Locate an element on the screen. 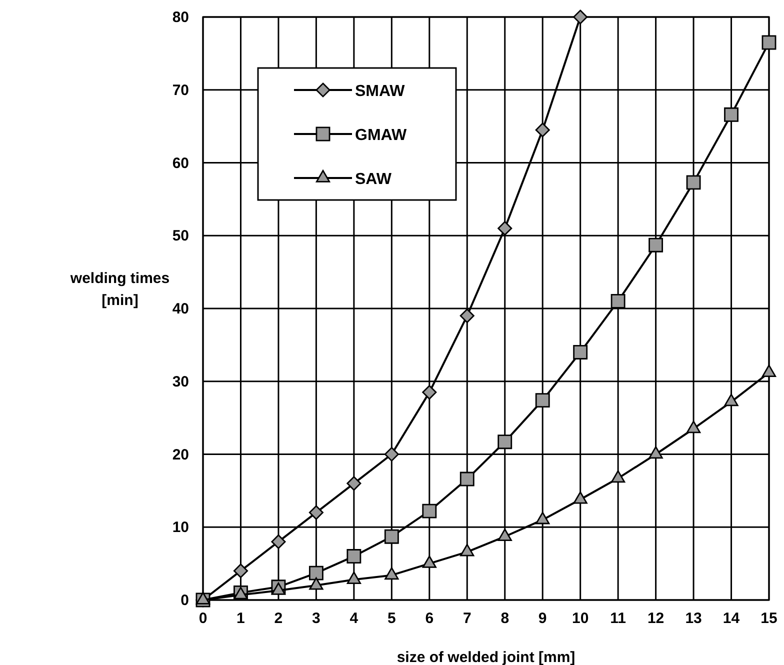 This screenshot has height=665, width=784. x-tick-label: 8 is located at coordinates (505, 618).